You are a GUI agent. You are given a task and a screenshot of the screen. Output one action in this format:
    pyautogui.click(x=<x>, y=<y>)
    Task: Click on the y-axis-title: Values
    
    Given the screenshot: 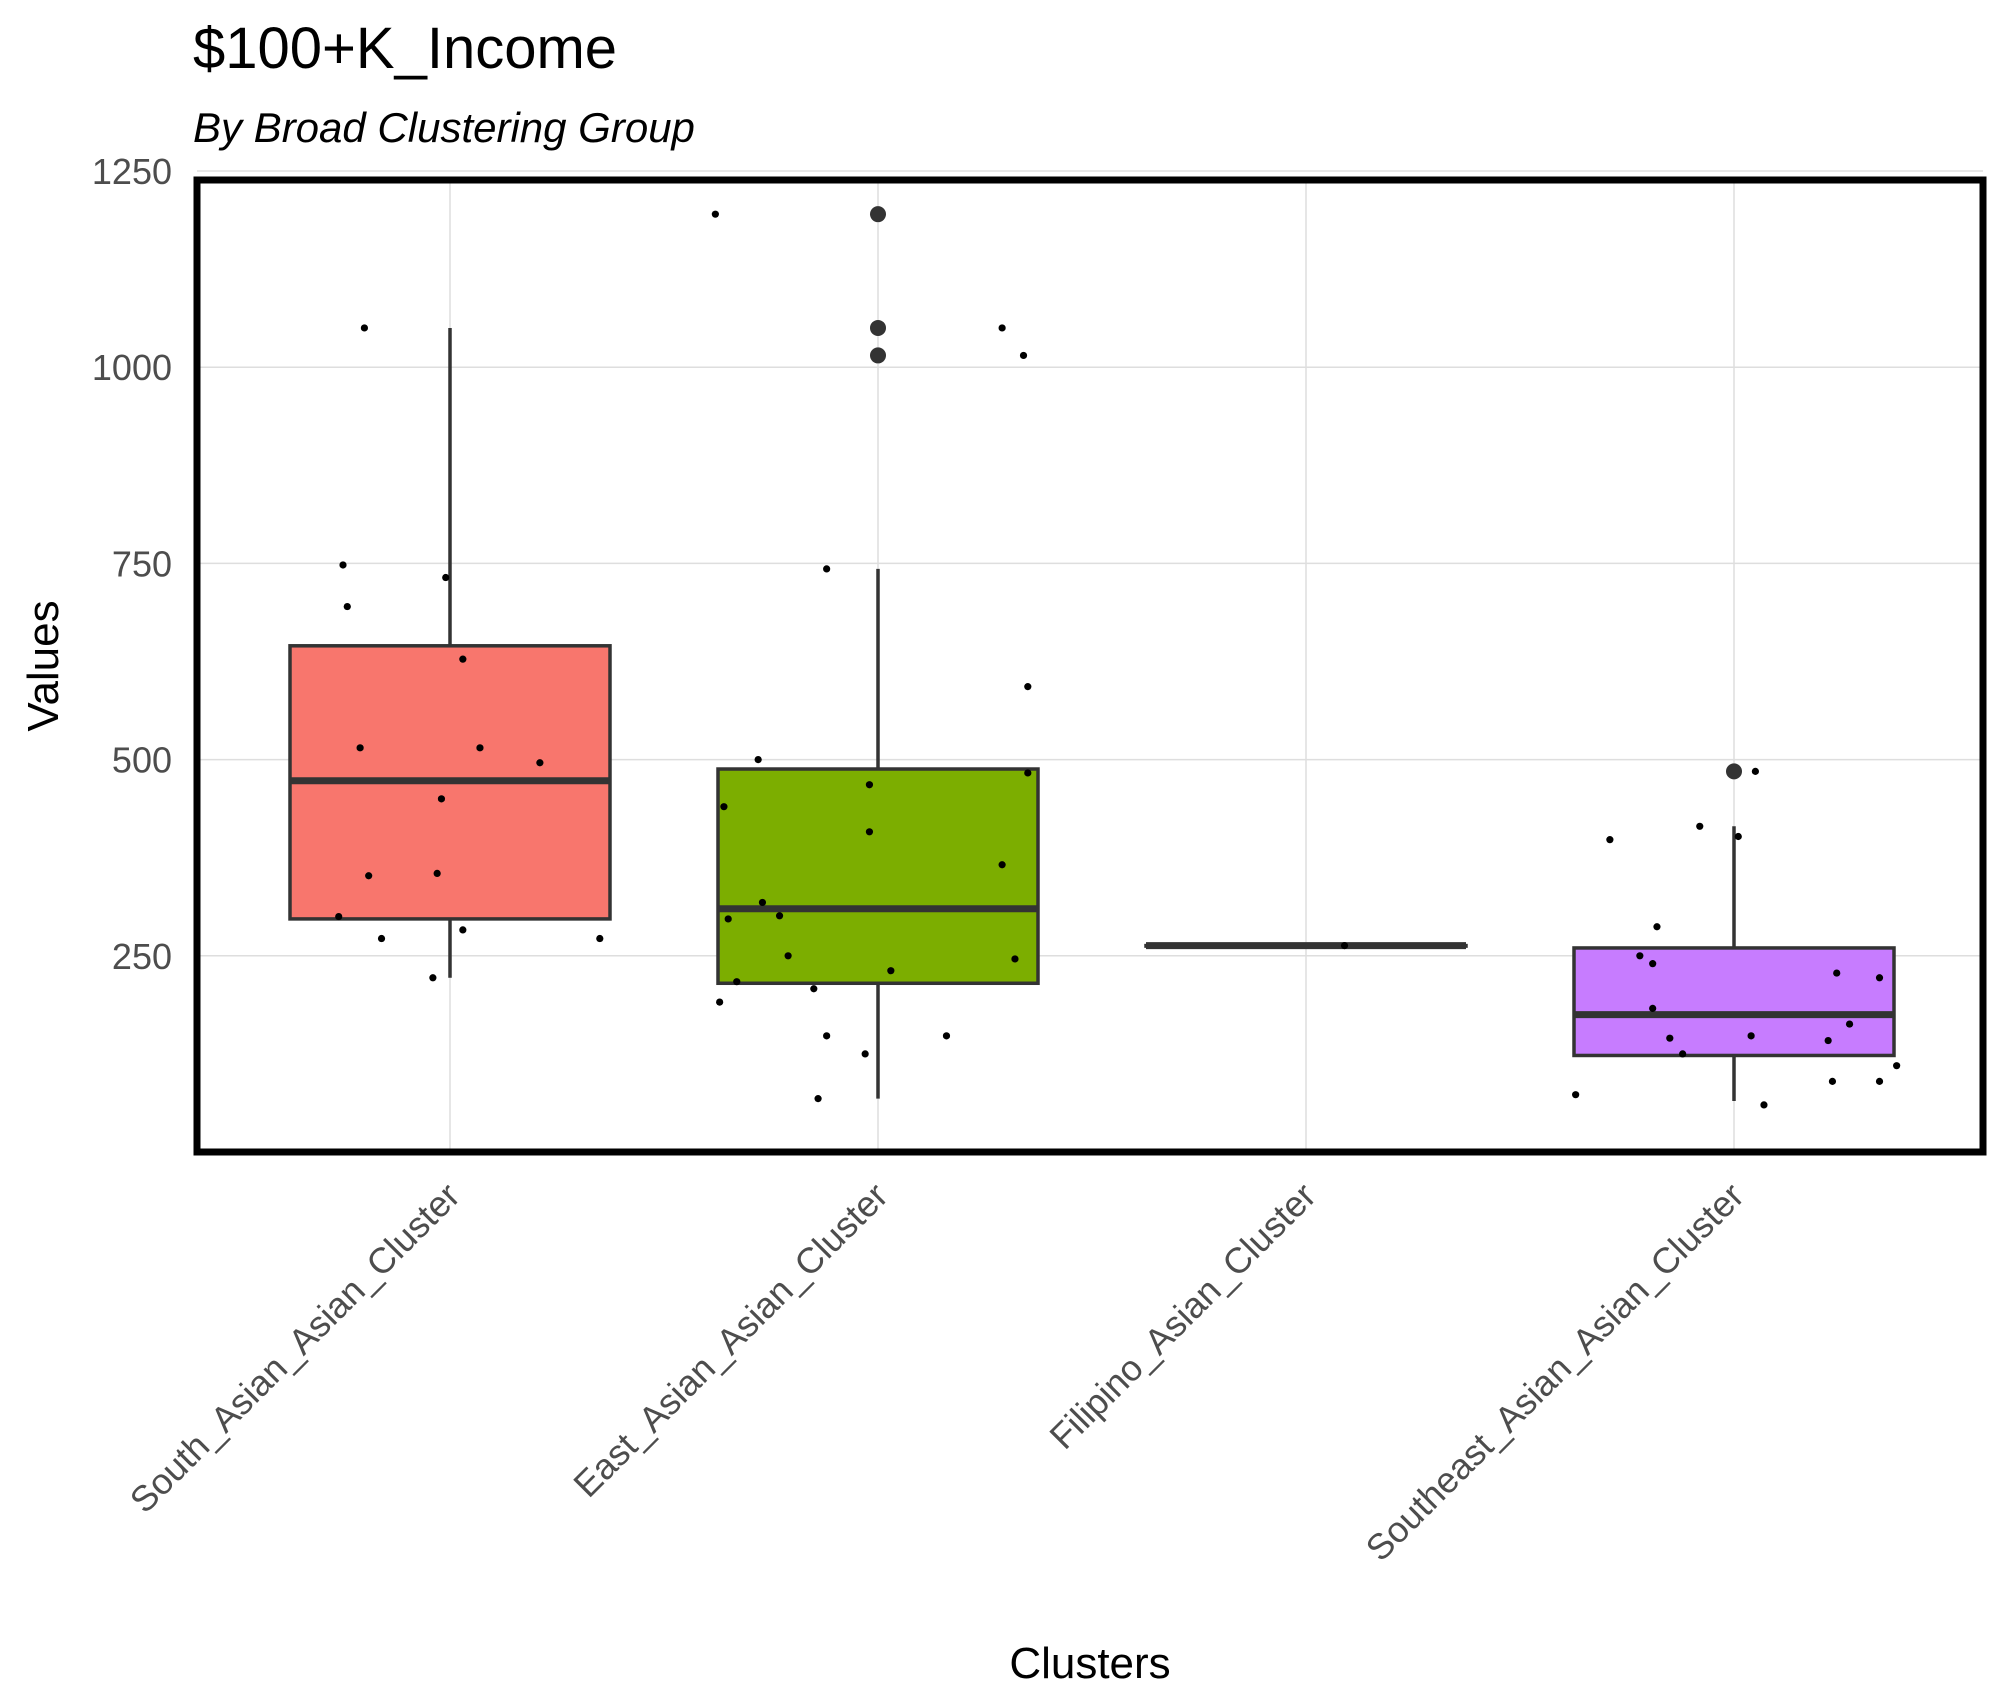 What is the action you would take?
    pyautogui.click(x=43, y=665)
    